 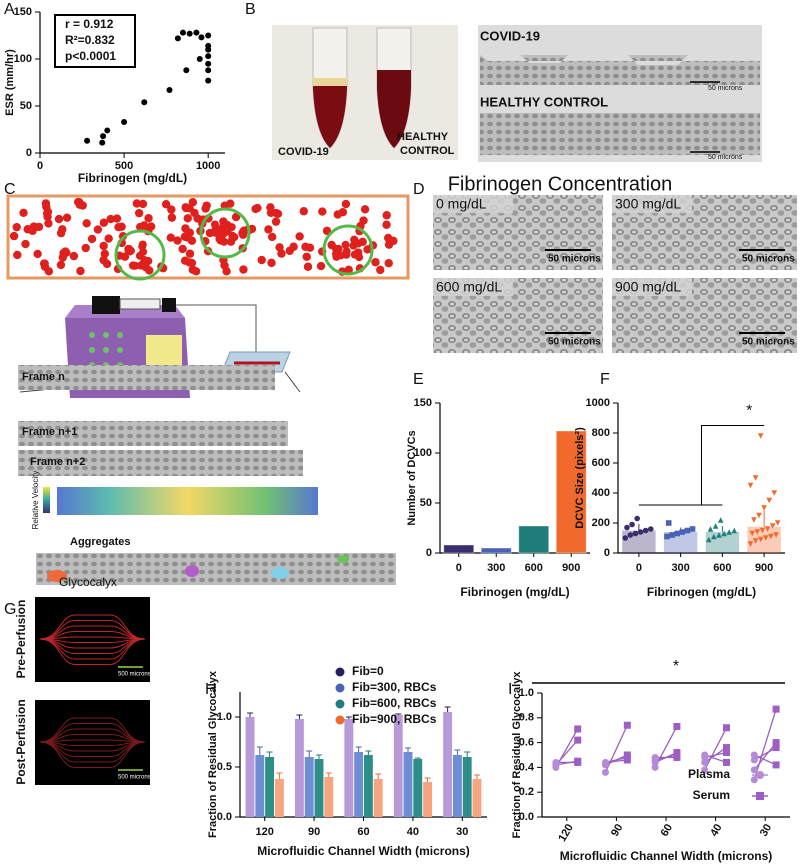 What do you see at coordinates (140, 304) in the screenshot?
I see `syringe` at bounding box center [140, 304].